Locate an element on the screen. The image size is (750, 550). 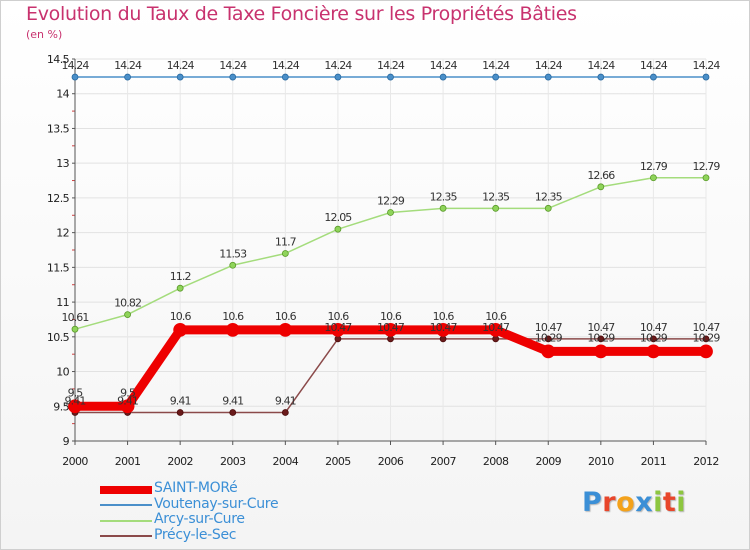
data-label-arcy: 10.61 is located at coordinates (75, 317).